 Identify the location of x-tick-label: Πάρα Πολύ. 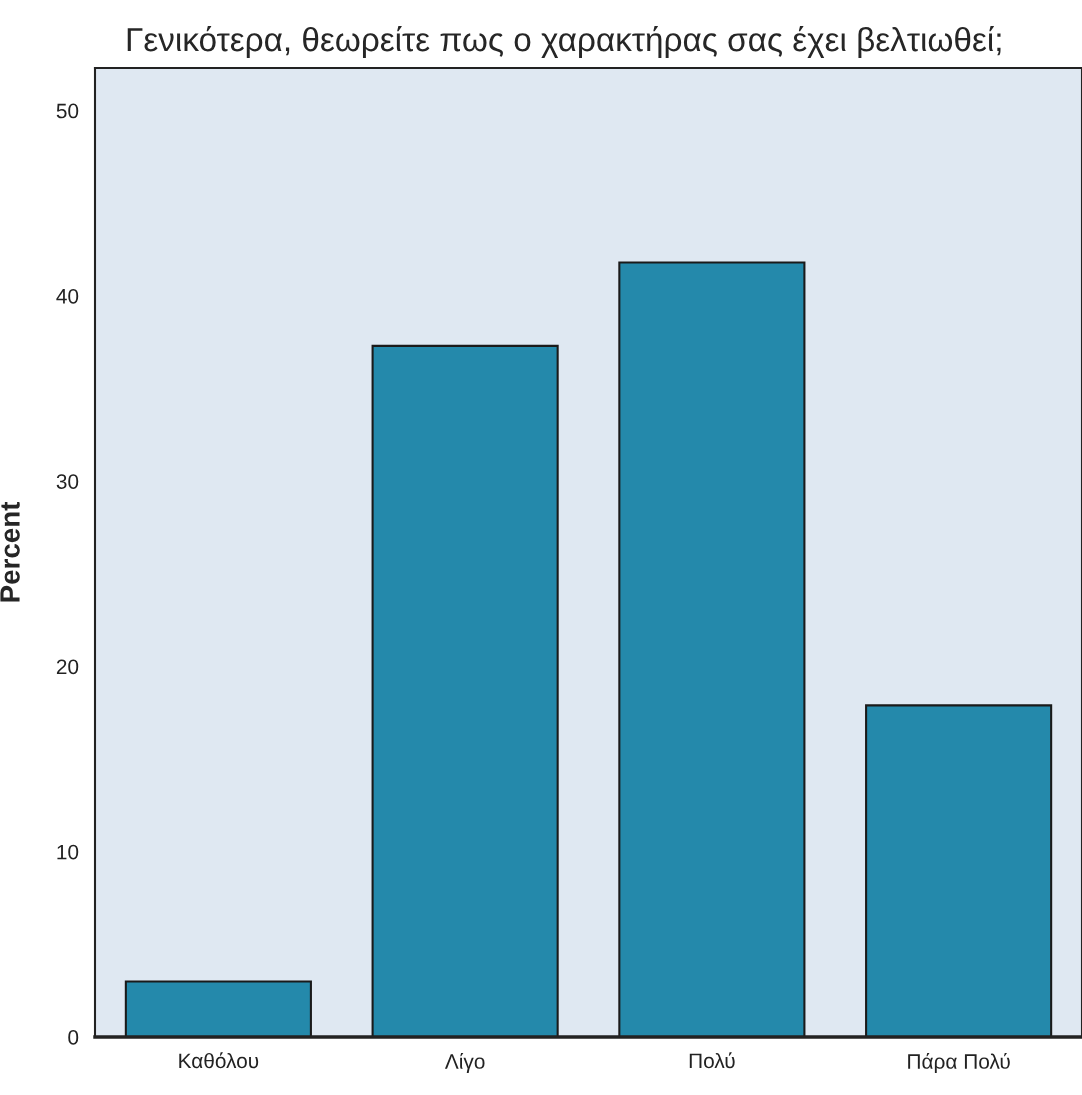
(959, 1062).